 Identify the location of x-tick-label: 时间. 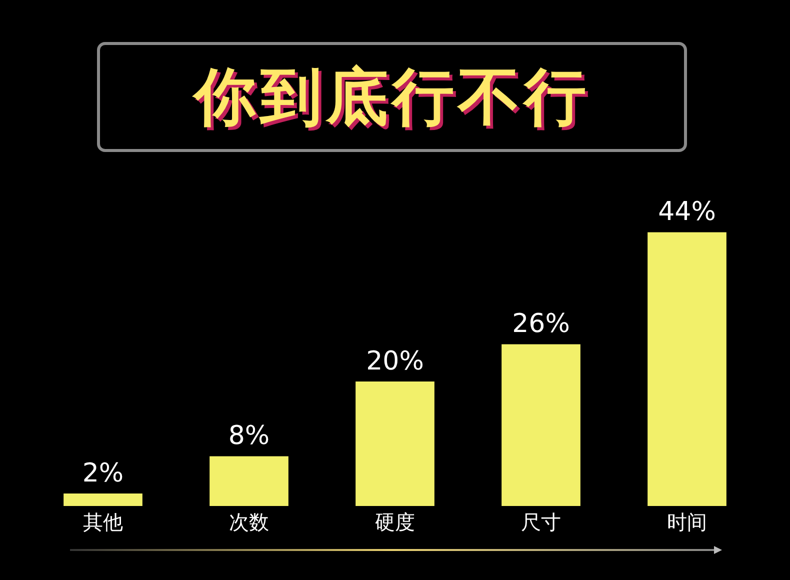
(687, 522).